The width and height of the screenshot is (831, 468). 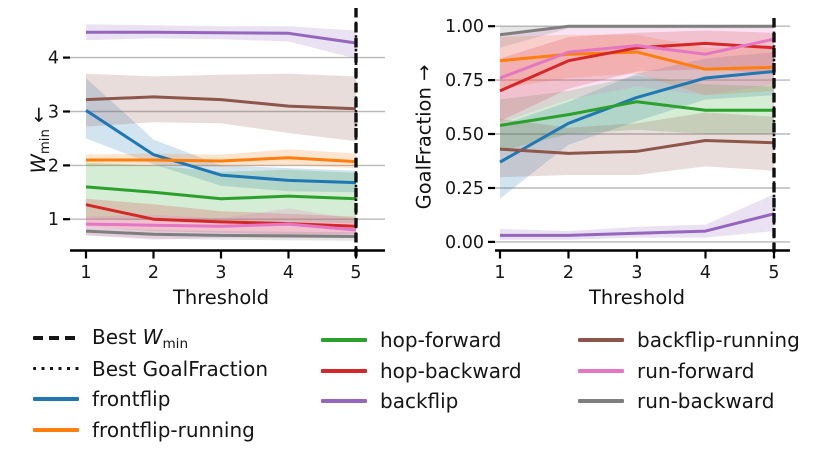 I want to click on label-part: Best GoalFraction, so click(x=180, y=368).